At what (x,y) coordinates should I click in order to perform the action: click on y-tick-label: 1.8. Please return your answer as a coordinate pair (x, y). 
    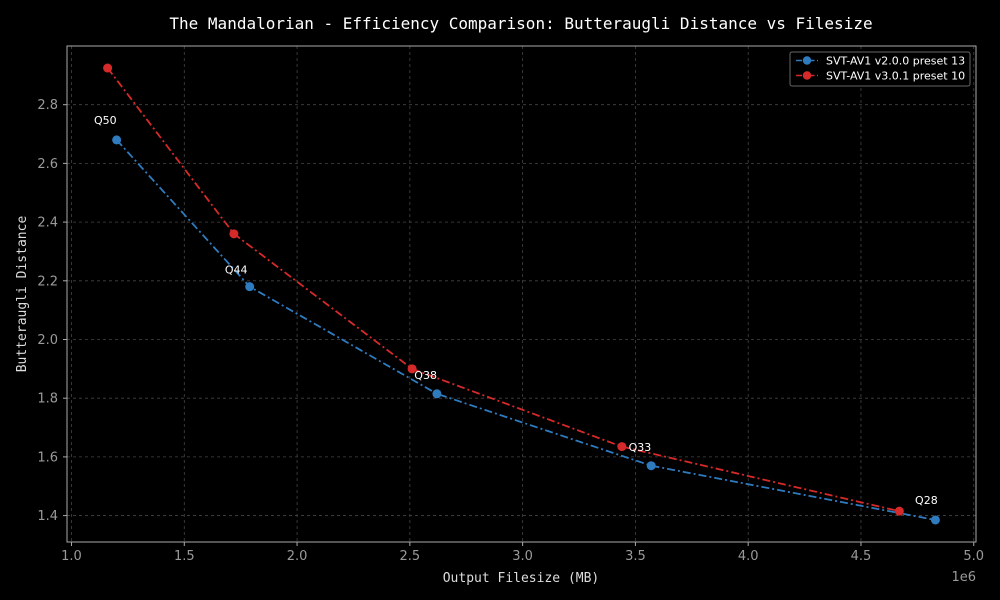
    Looking at the image, I should click on (47, 399).